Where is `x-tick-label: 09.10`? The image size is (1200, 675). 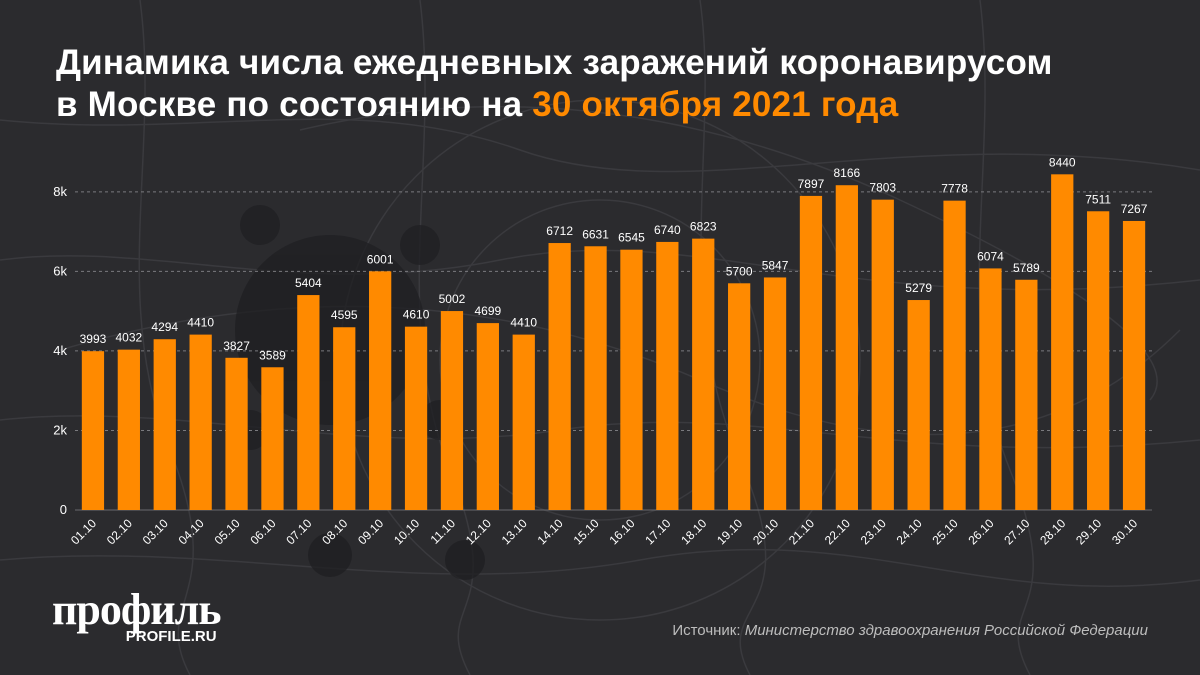 x-tick-label: 09.10 is located at coordinates (370, 531).